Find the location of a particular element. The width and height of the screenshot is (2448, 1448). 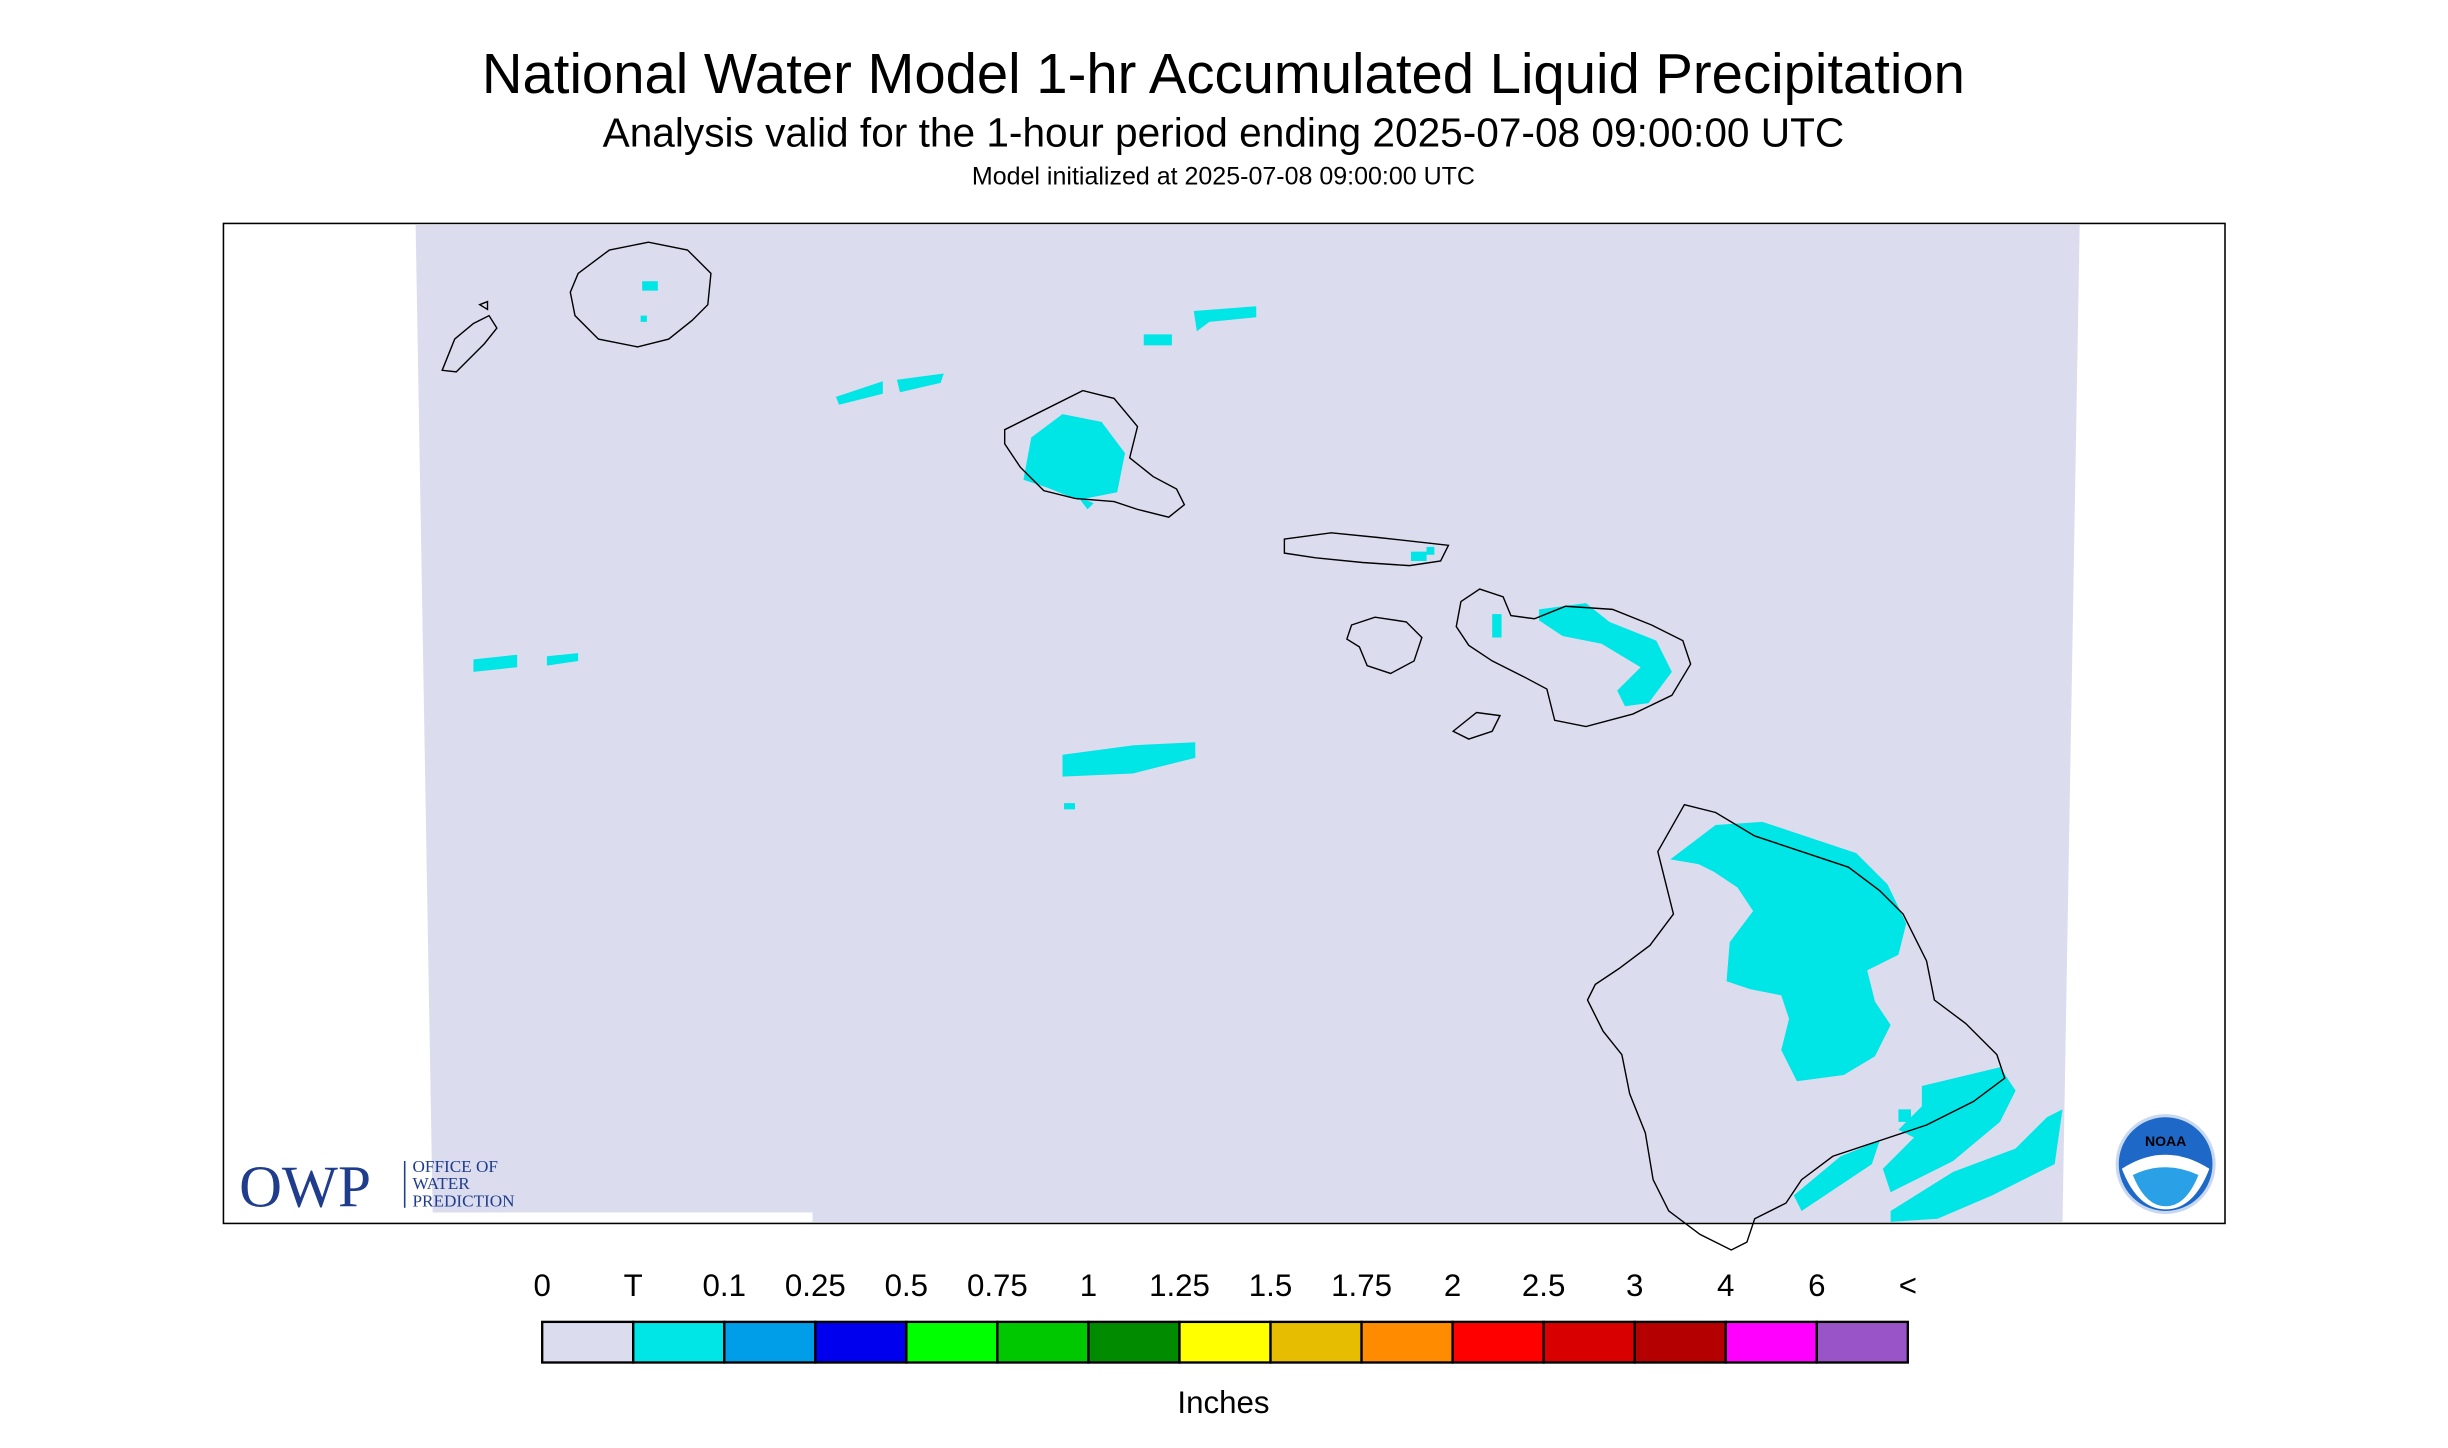

legend-label: 3 is located at coordinates (1634, 1285).